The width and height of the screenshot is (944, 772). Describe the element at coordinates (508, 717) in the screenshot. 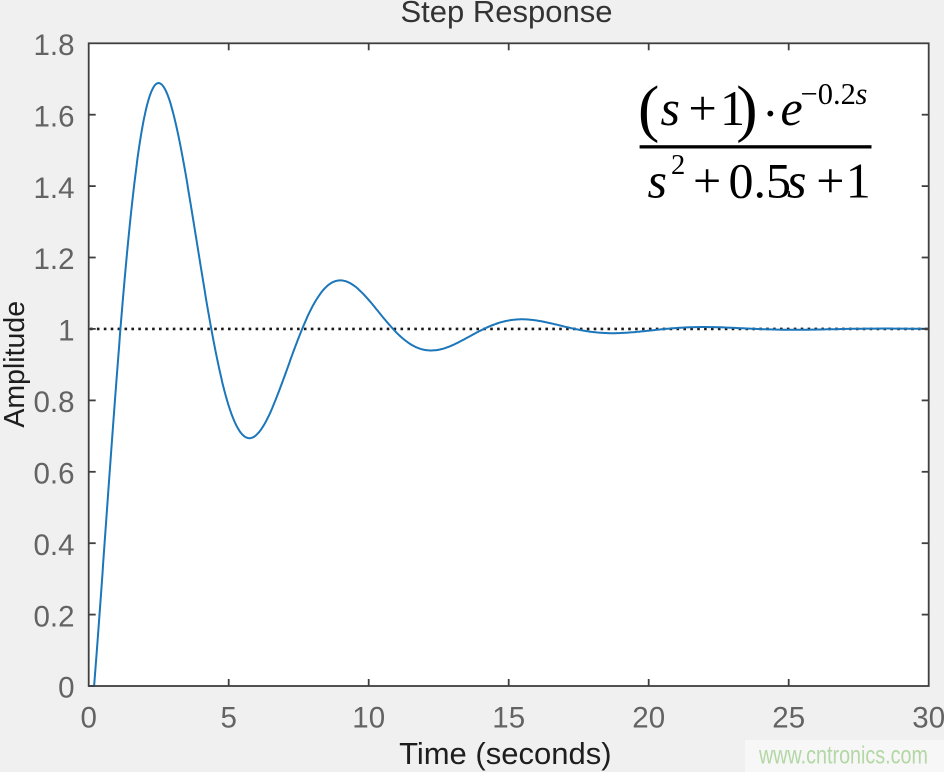

I see `svg-text: 15` at that location.